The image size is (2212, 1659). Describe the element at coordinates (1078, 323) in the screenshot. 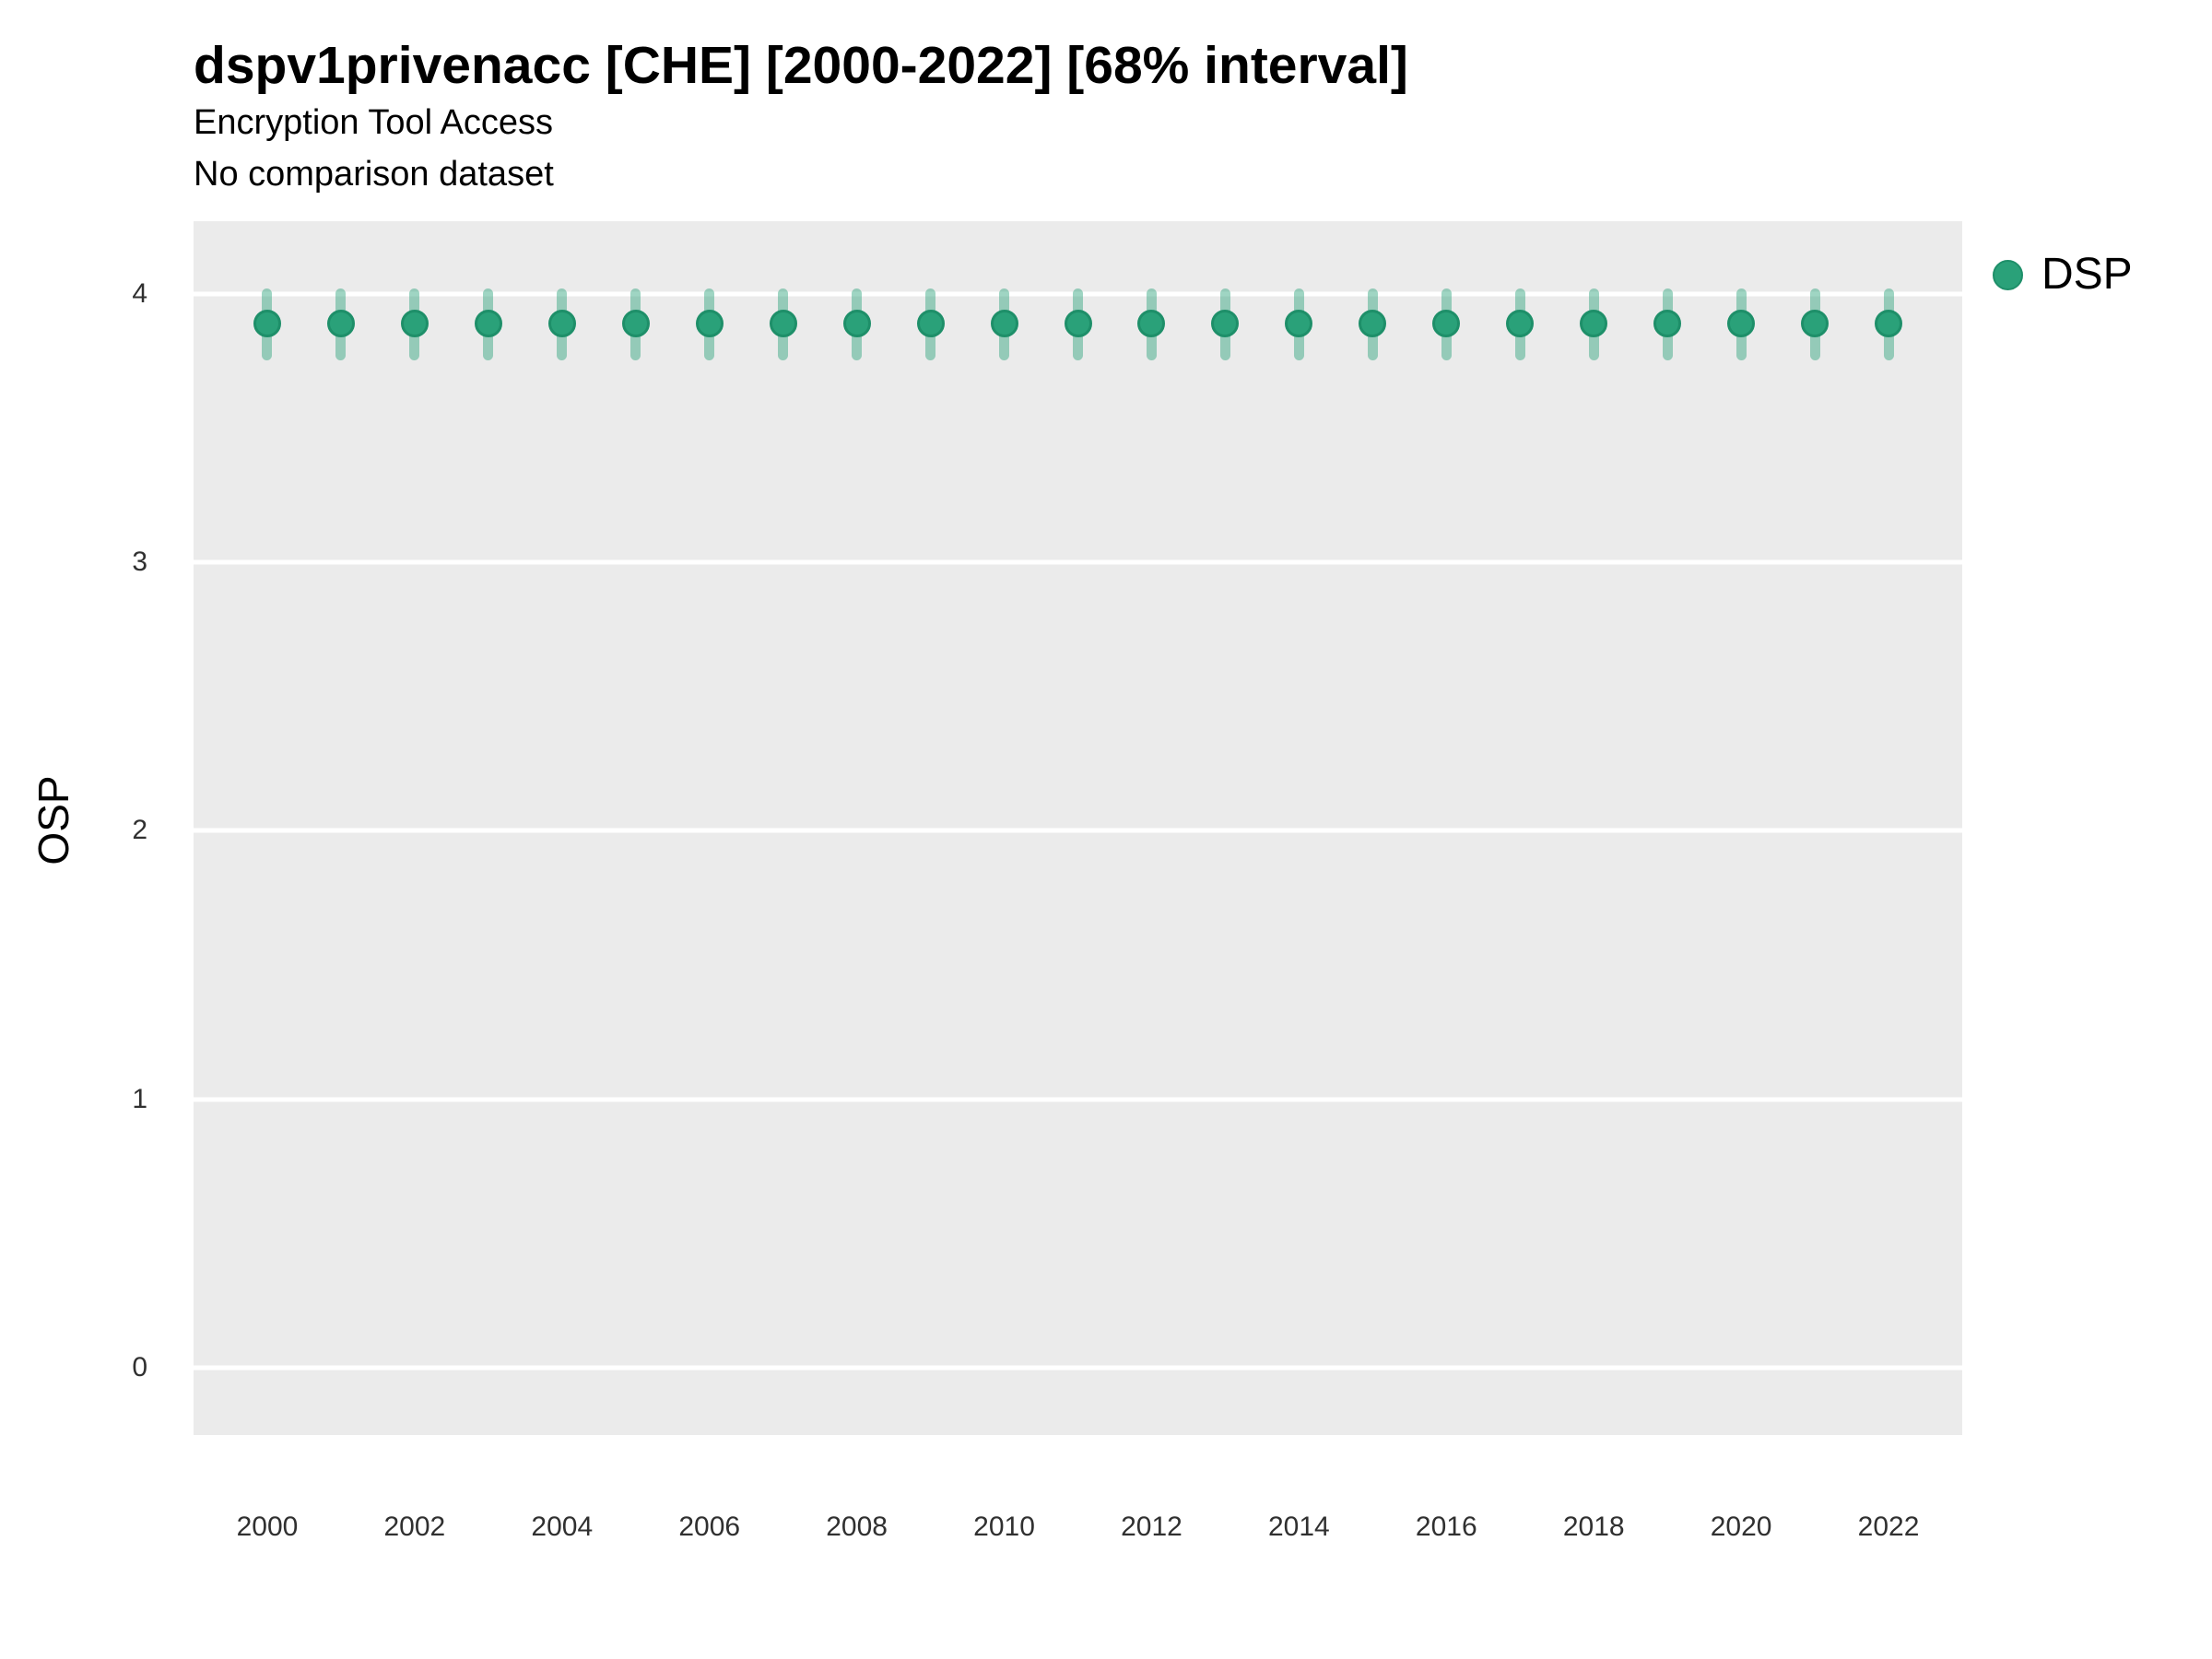

I see `data-point-2011` at that location.